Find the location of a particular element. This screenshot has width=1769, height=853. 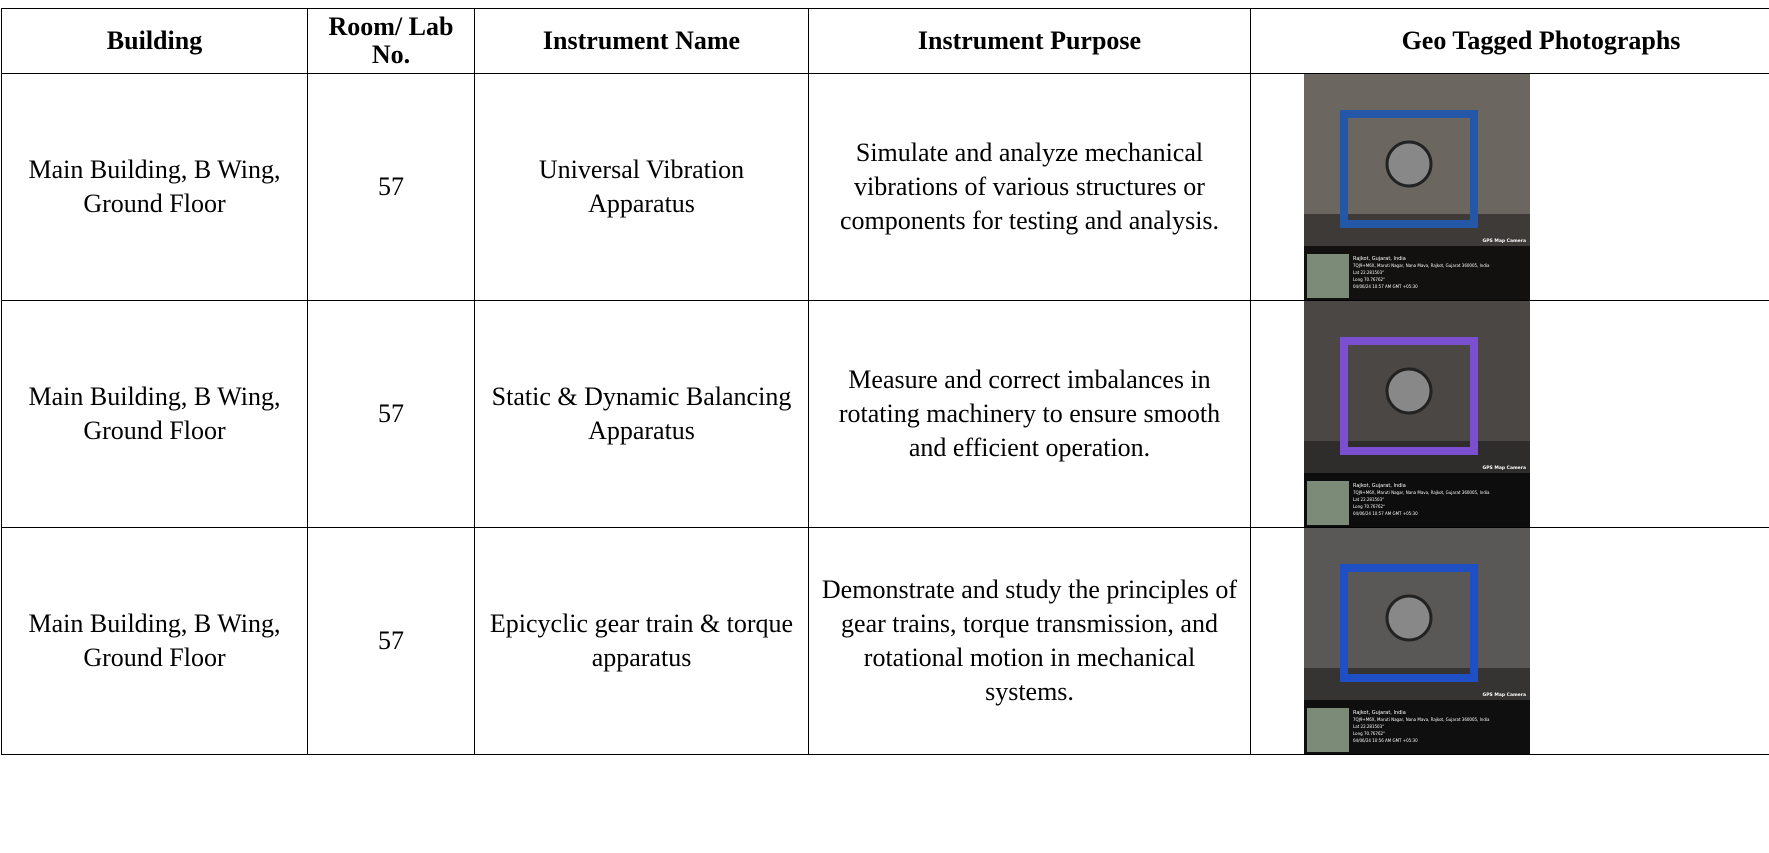

header-cell: Room/ Lab No. is located at coordinates (391, 41).